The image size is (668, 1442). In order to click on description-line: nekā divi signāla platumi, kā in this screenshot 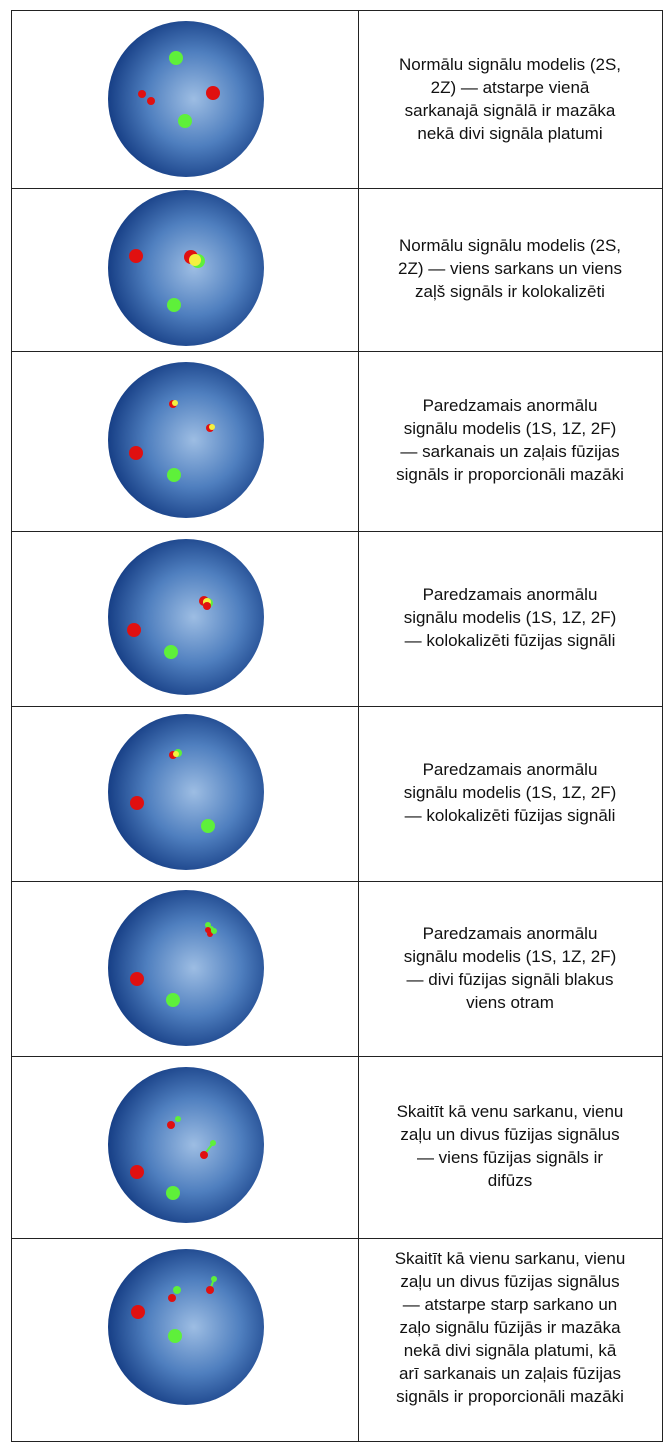, I will do `click(510, 1350)`.